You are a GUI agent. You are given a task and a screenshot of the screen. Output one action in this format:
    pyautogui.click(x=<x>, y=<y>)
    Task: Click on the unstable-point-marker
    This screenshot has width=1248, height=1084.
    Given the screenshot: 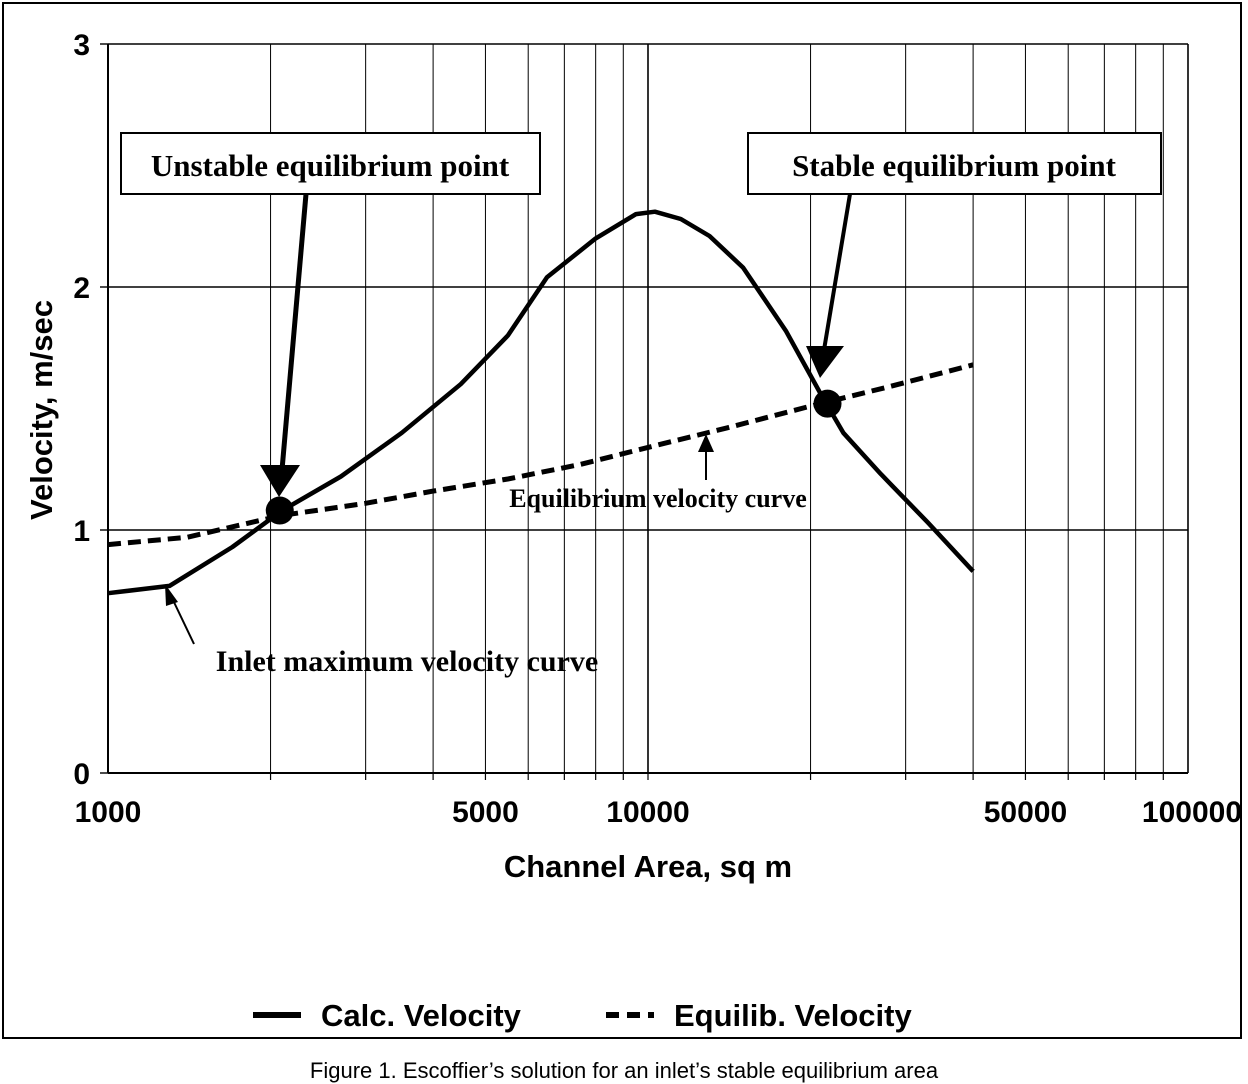 What is the action you would take?
    pyautogui.click(x=279, y=510)
    